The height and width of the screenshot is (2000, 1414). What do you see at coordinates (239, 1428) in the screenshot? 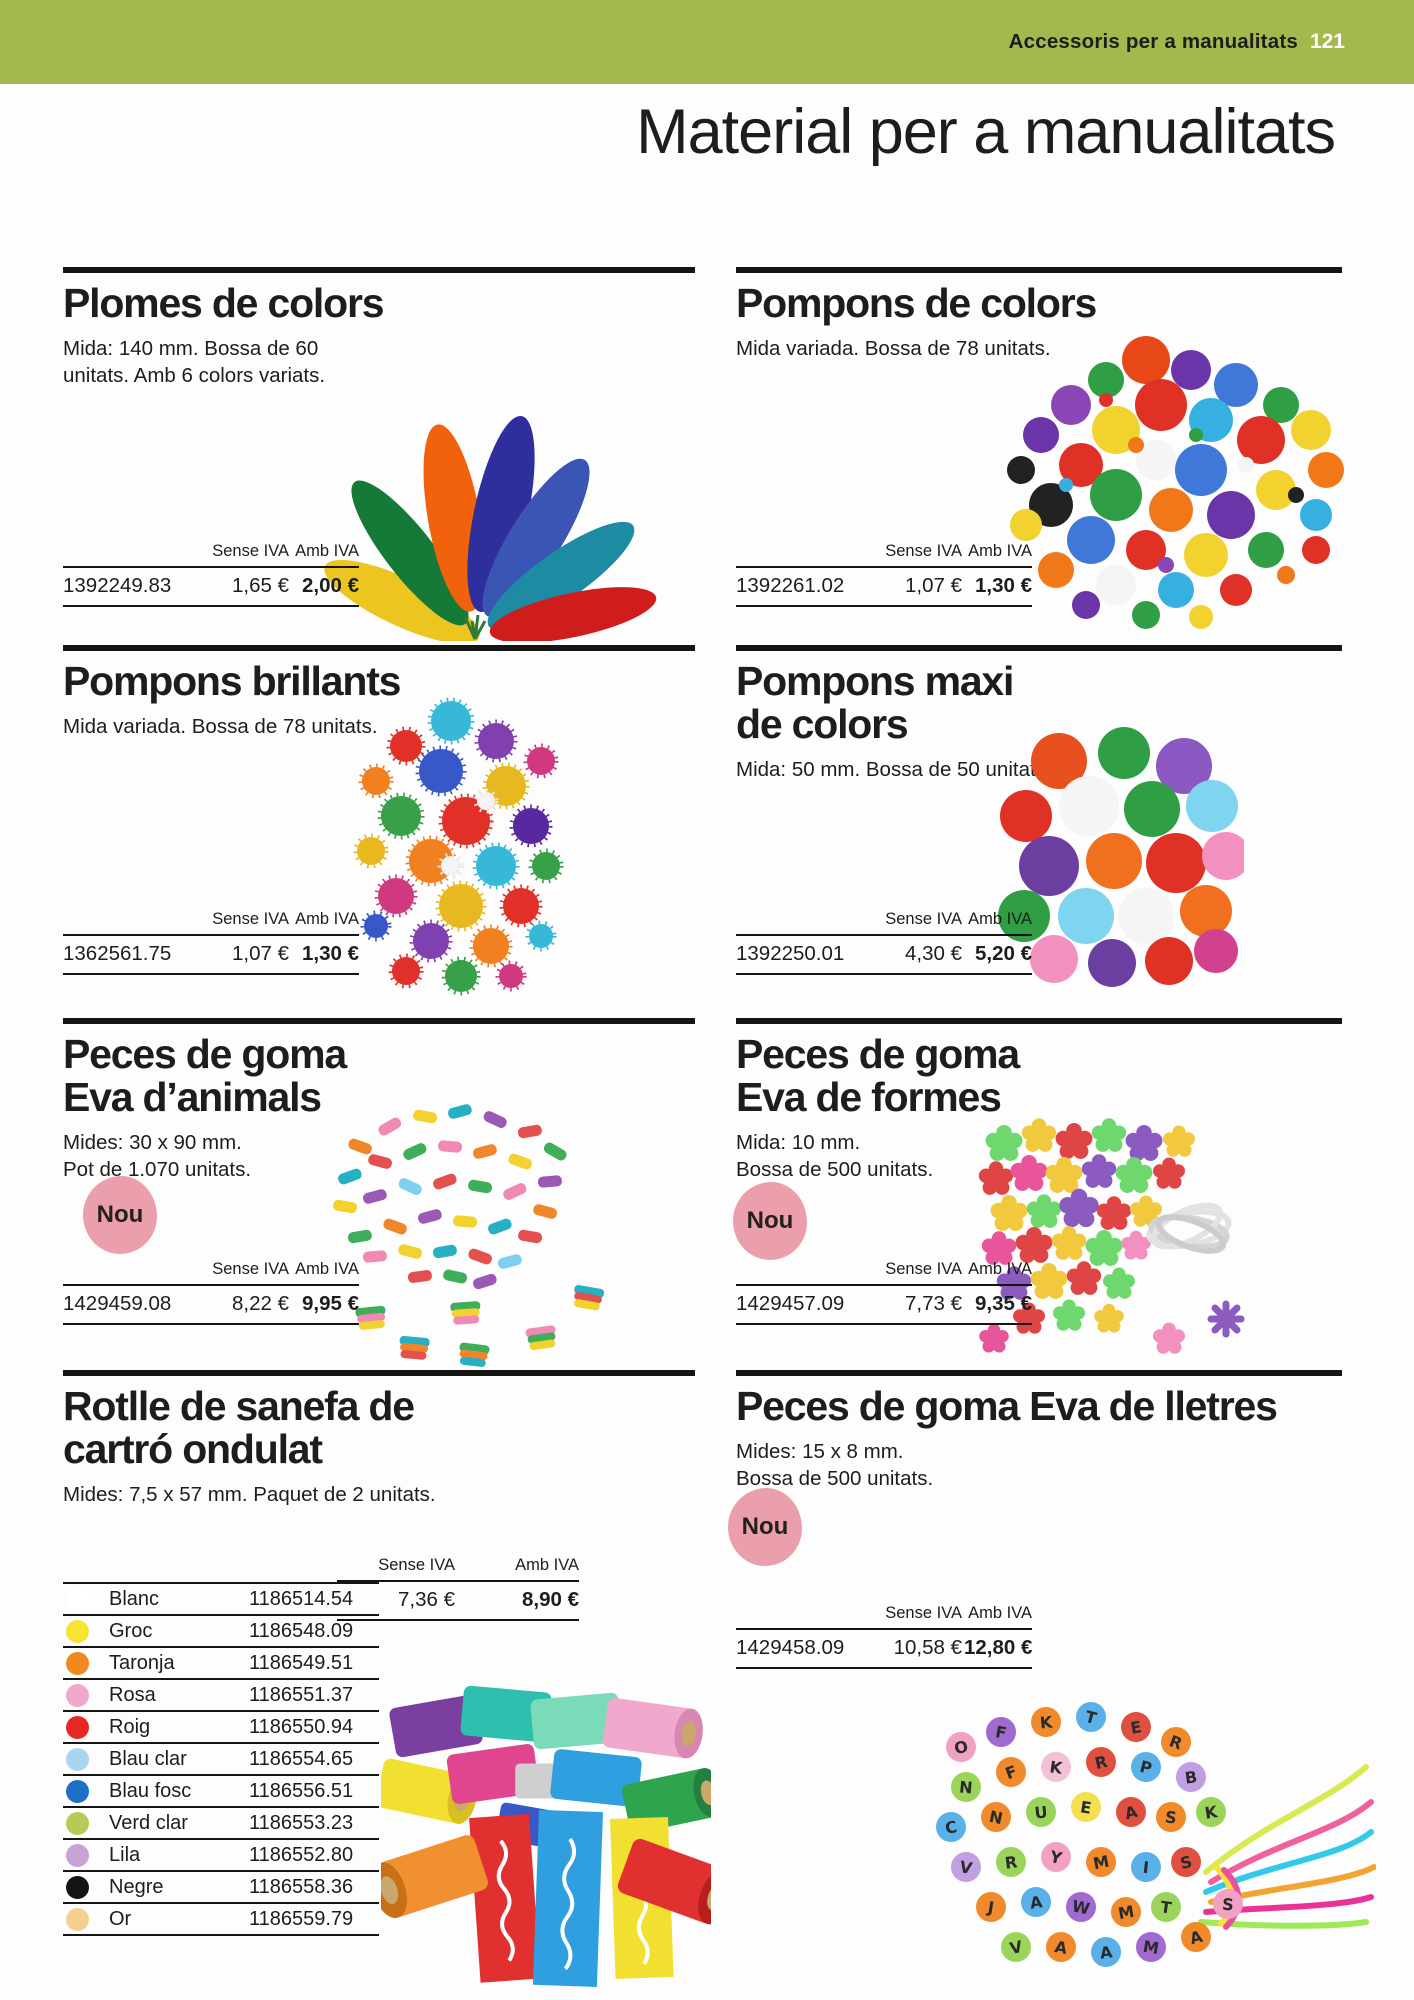
I see `product-title: Rotlle de sanefa de cartró ondulat` at bounding box center [239, 1428].